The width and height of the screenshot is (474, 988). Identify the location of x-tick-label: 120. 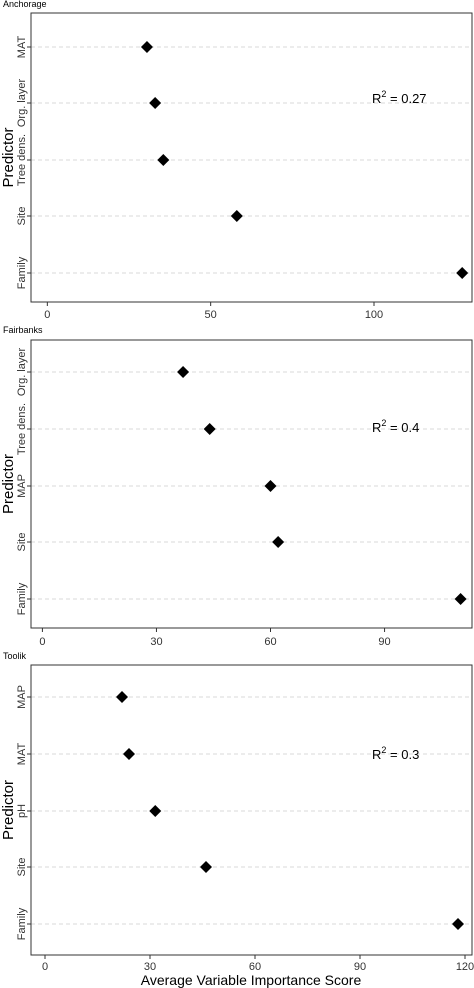
(465, 967).